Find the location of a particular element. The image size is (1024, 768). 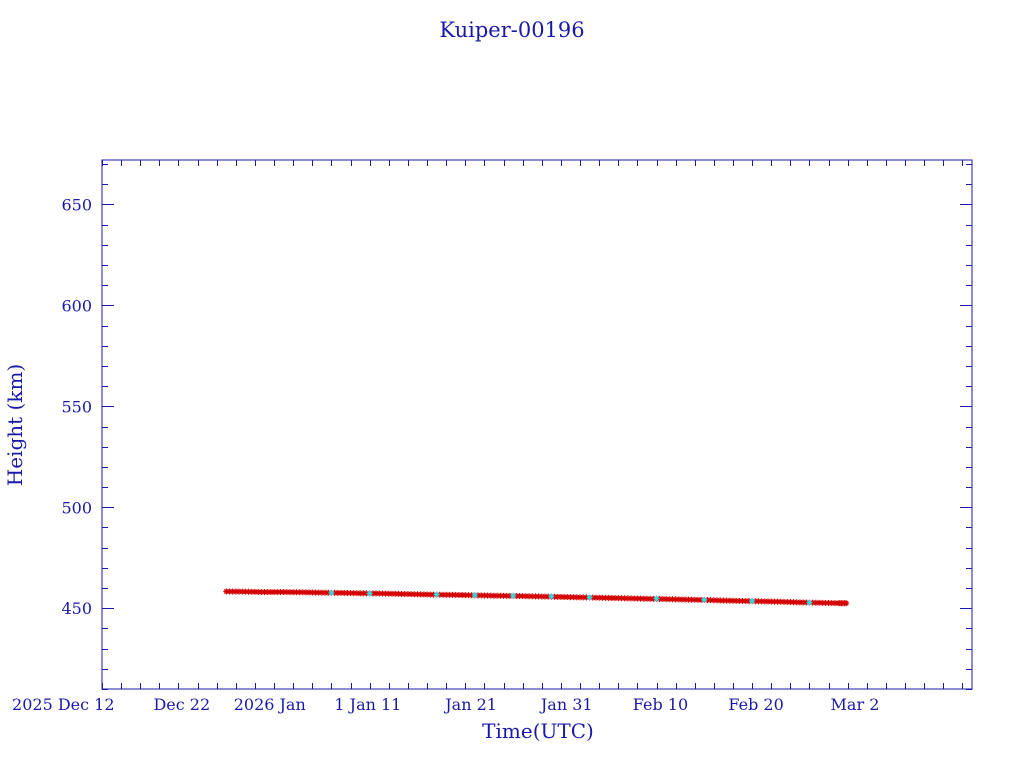

x-tick-label: 1 Jan 11 is located at coordinates (367, 704).